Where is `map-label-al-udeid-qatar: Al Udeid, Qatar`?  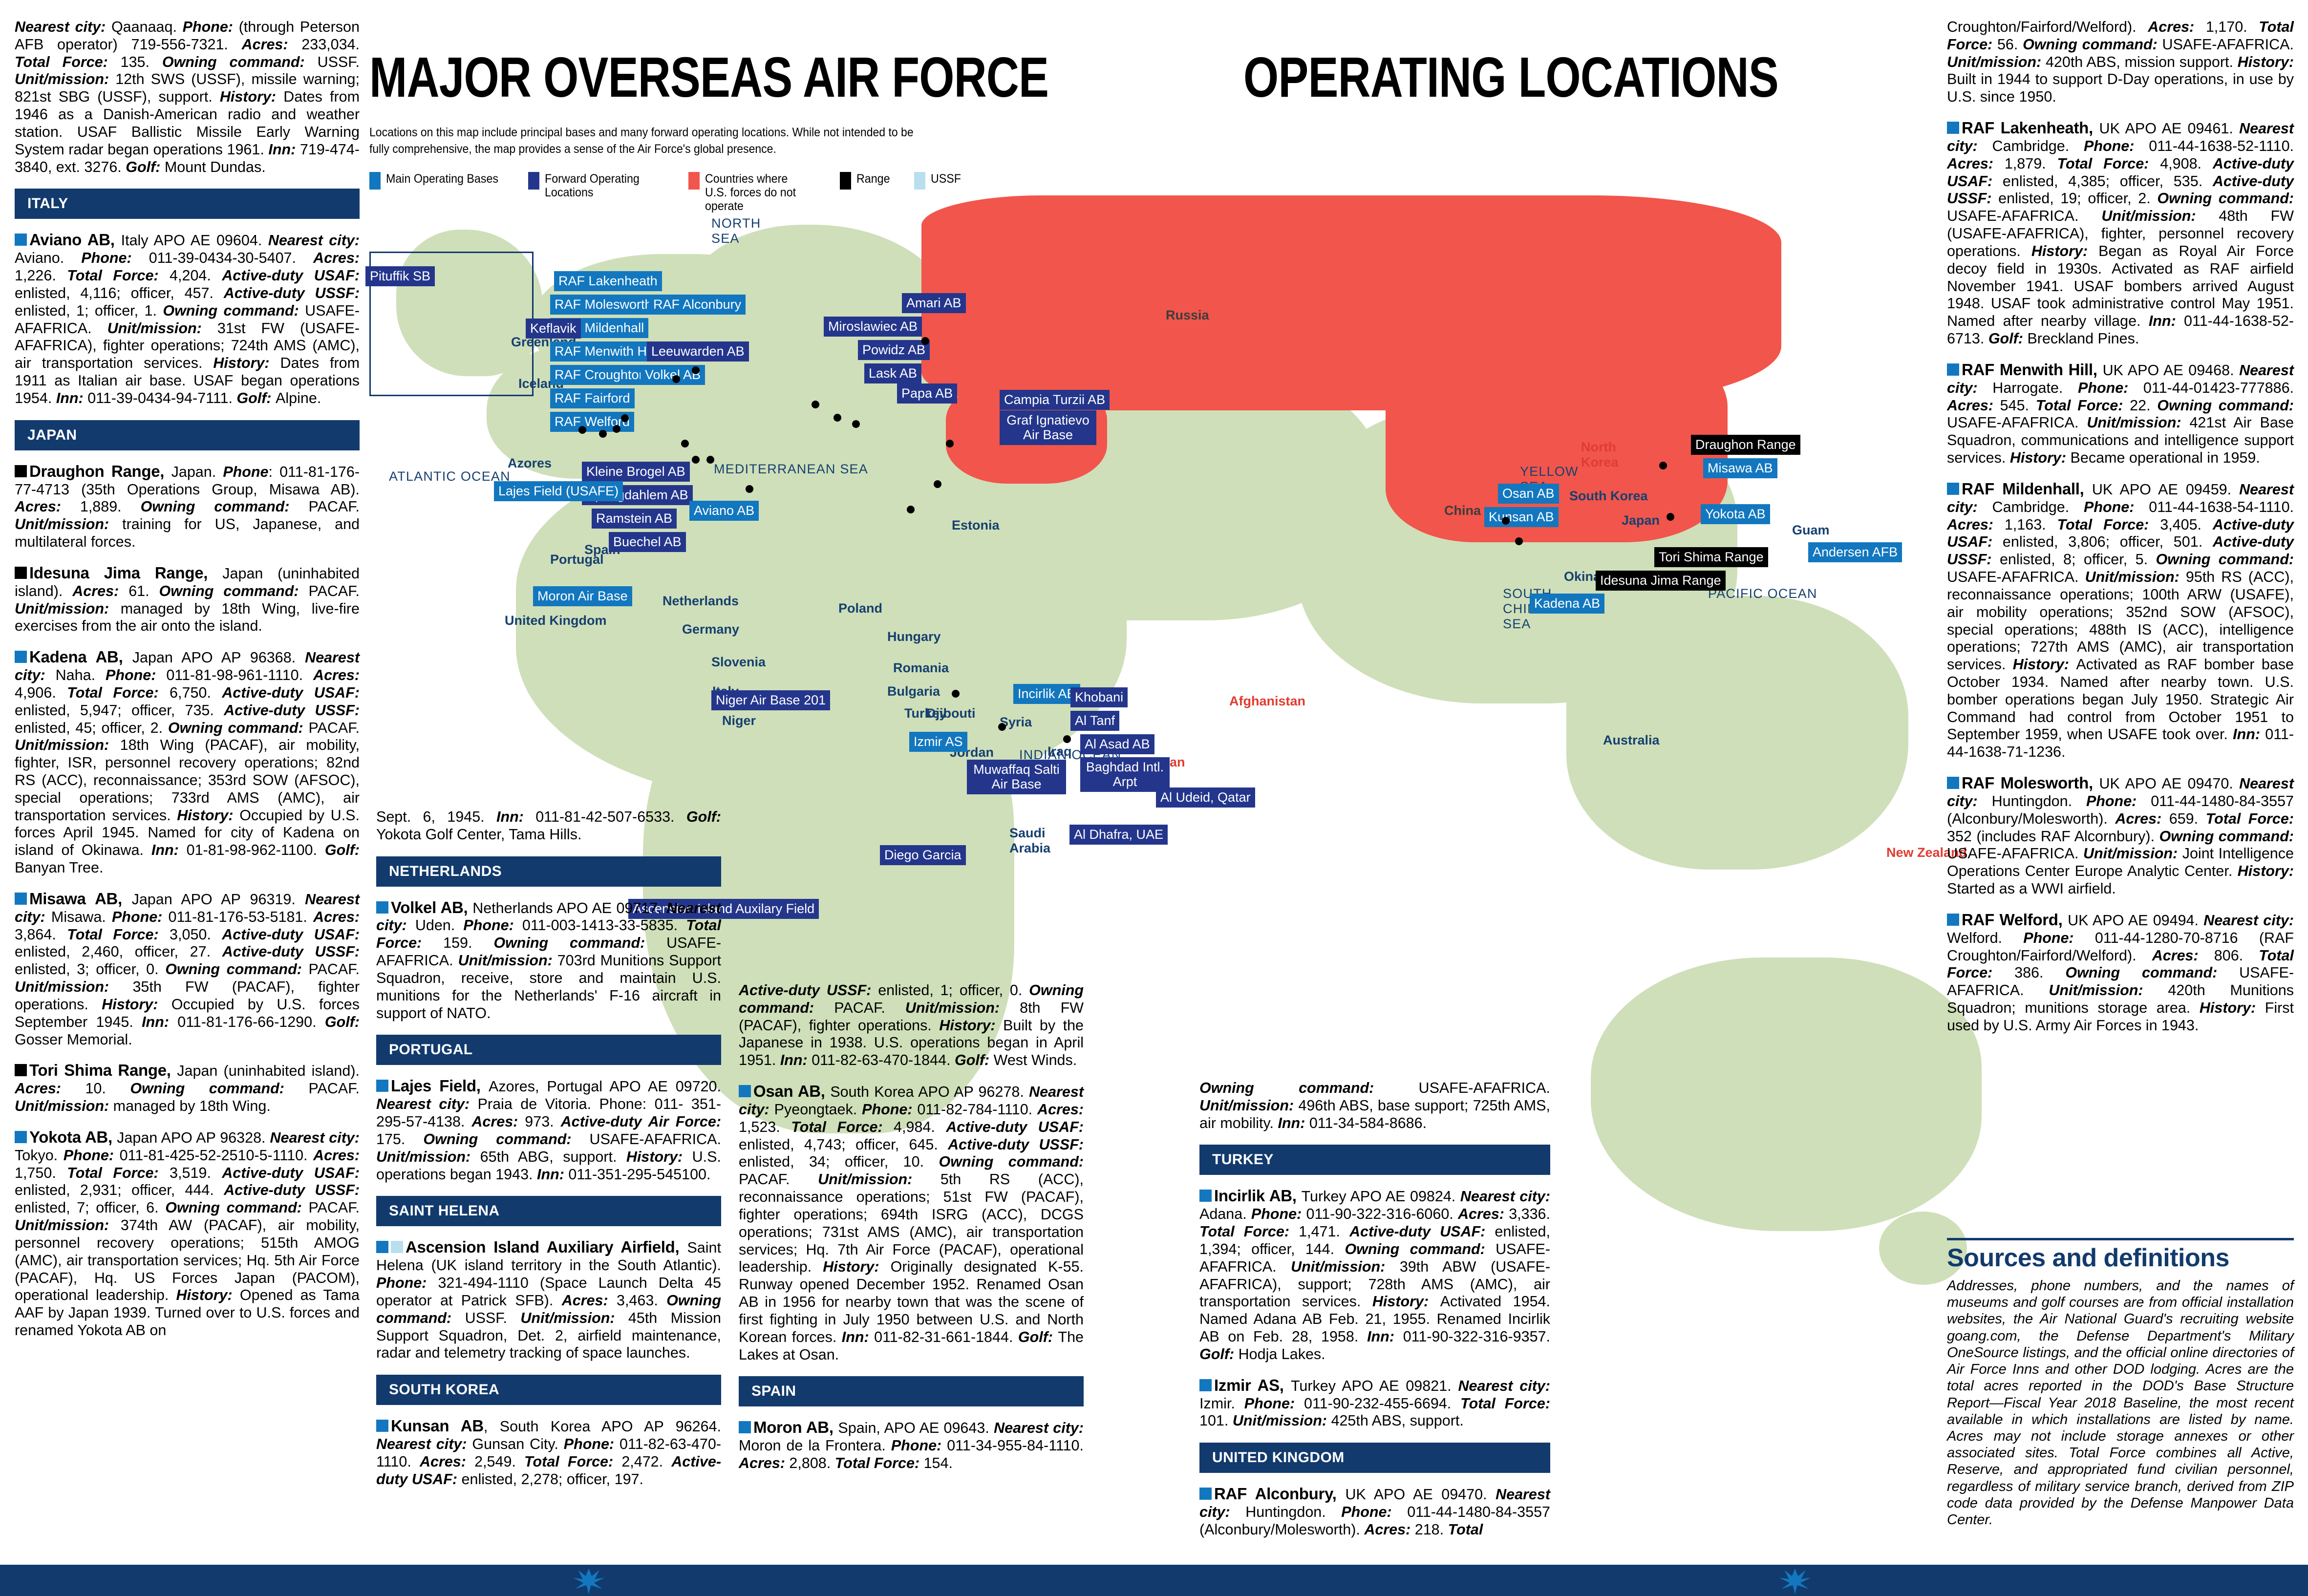
map-label-al-udeid-qatar: Al Udeid, Qatar is located at coordinates (1205, 797).